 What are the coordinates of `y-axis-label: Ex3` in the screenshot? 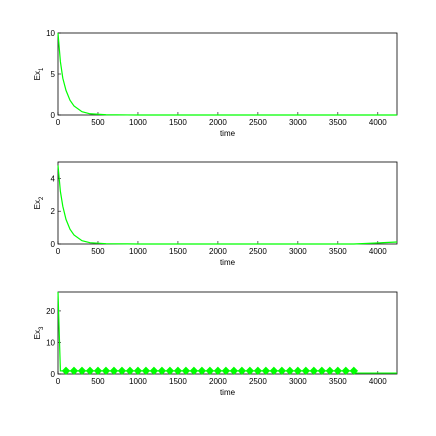 It's located at (39, 332).